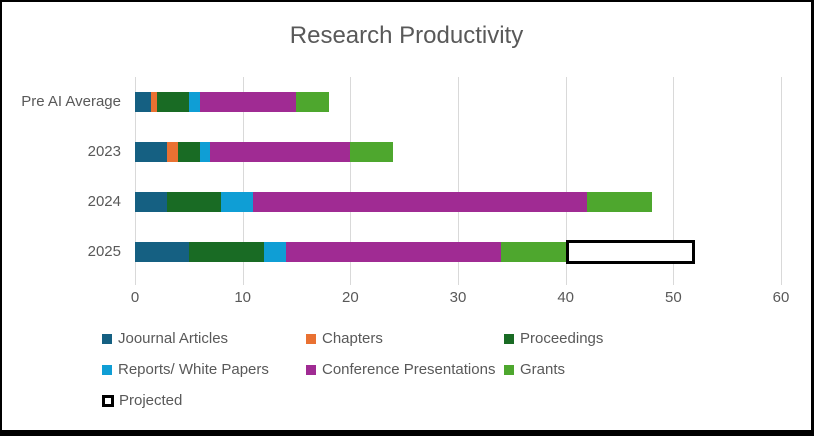  I want to click on category-label-pre-ai-average: Pre AI Average, so click(71, 101).